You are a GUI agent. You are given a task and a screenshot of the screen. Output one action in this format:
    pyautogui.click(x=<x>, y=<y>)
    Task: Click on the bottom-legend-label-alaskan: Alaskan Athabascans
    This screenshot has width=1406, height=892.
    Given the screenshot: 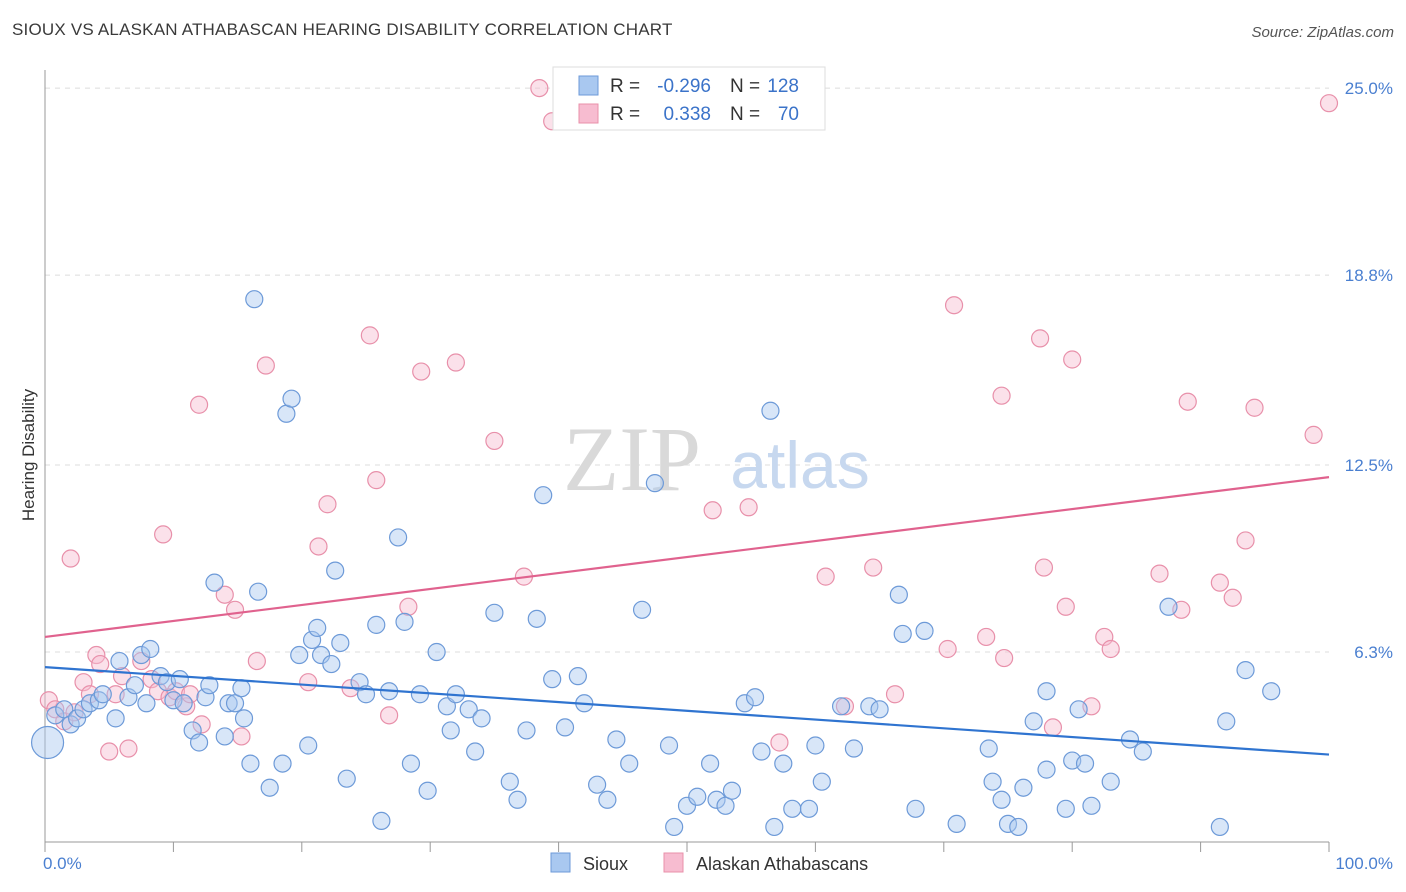 What is the action you would take?
    pyautogui.click(x=782, y=864)
    